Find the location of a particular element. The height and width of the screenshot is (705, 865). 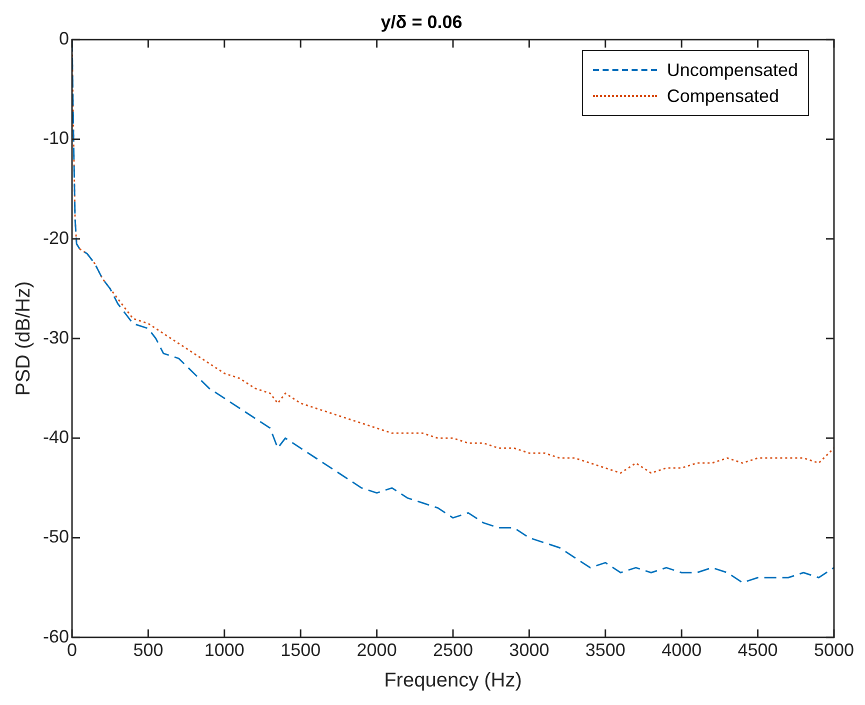

legend-label: Uncompensated is located at coordinates (732, 70).